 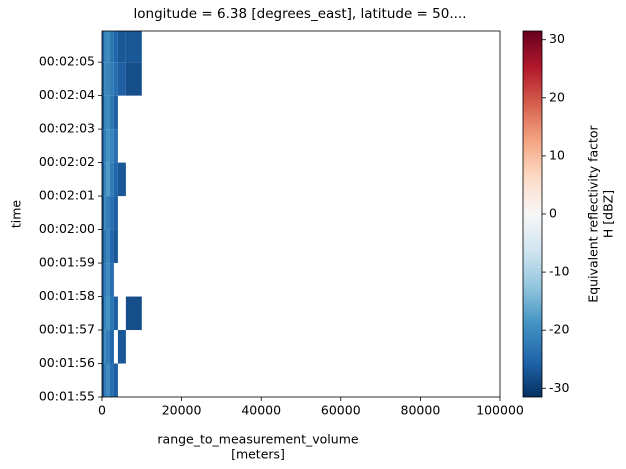 I want to click on y-tick-label: 00:02:00, so click(x=67, y=228).